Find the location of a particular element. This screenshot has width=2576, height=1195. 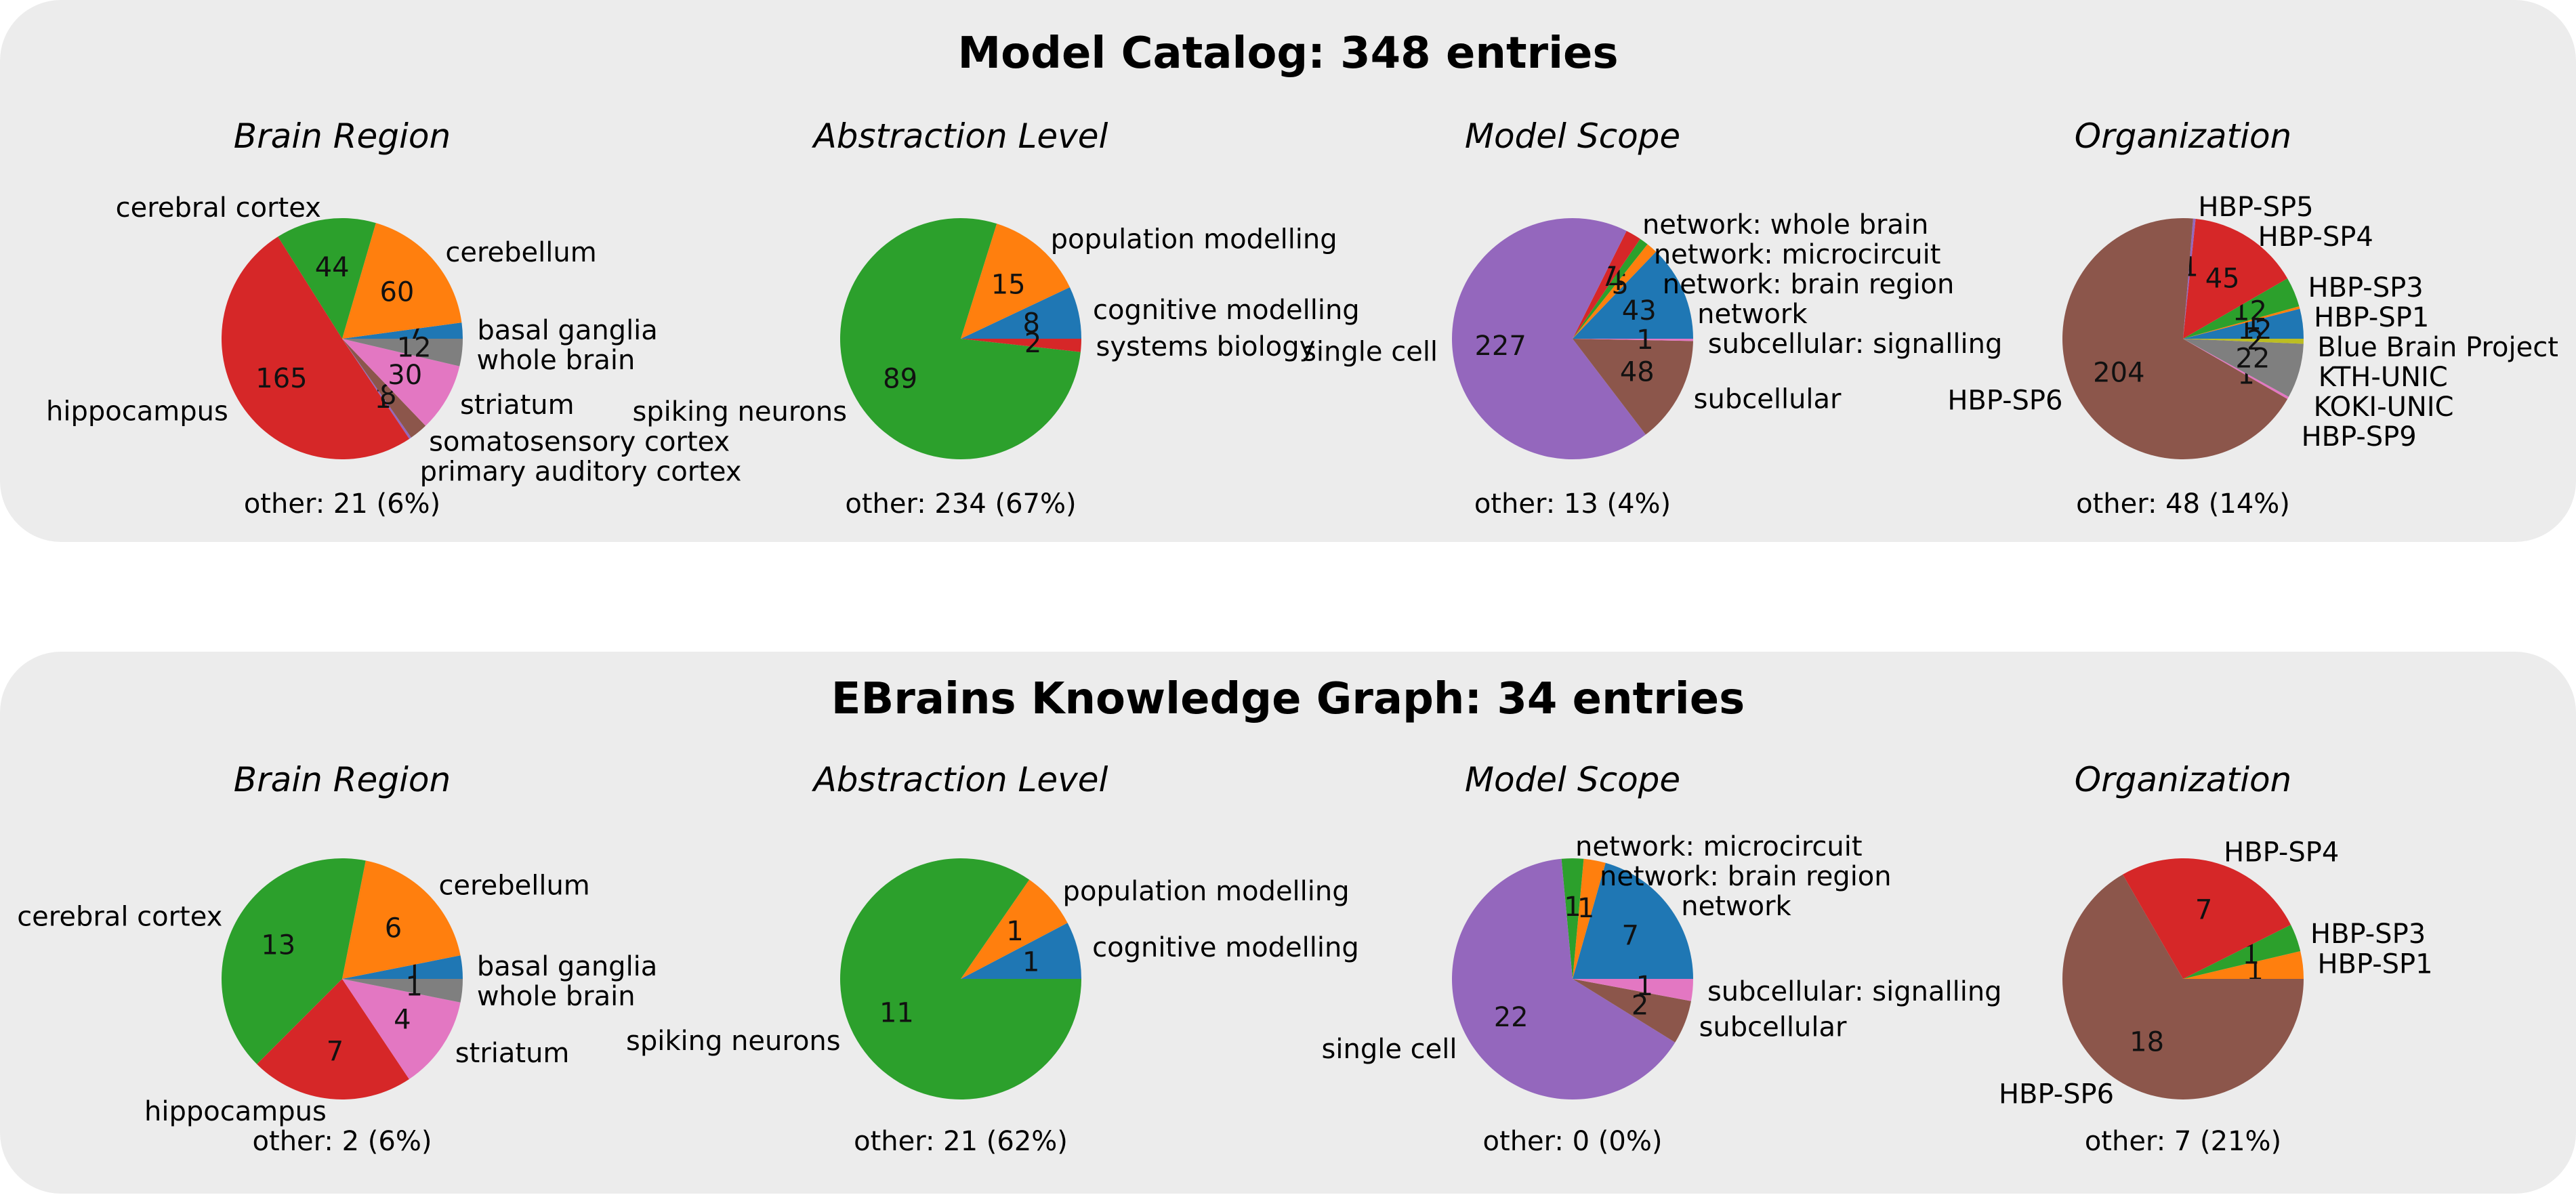

pie-label-model-catalog-brain-region-primary-auditory-cortex: primary auditory cortex is located at coordinates (581, 471).